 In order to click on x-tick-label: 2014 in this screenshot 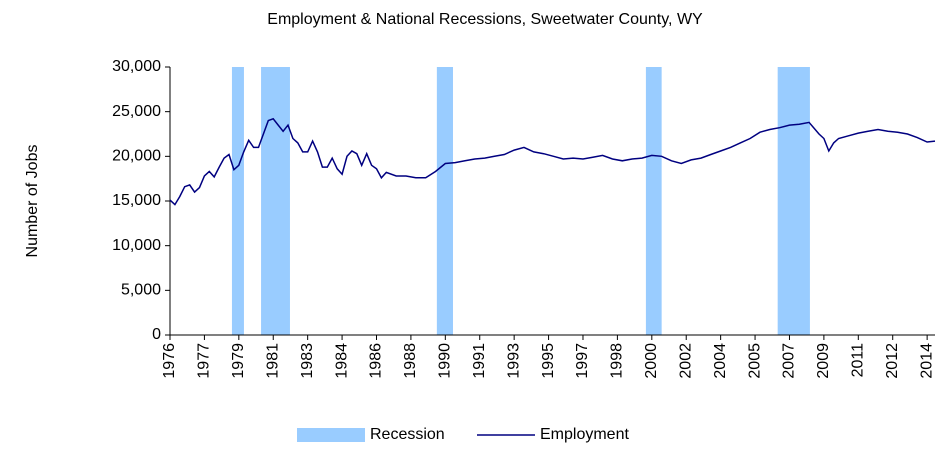, I will do `click(926, 361)`.